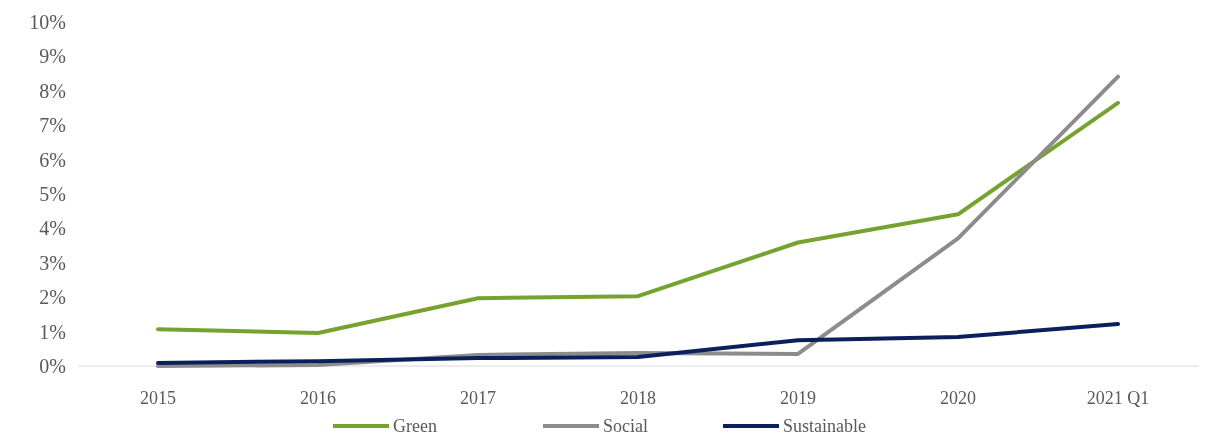 The height and width of the screenshot is (448, 1214). What do you see at coordinates (52, 331) in the screenshot?
I see `y-tick-label: 1%` at bounding box center [52, 331].